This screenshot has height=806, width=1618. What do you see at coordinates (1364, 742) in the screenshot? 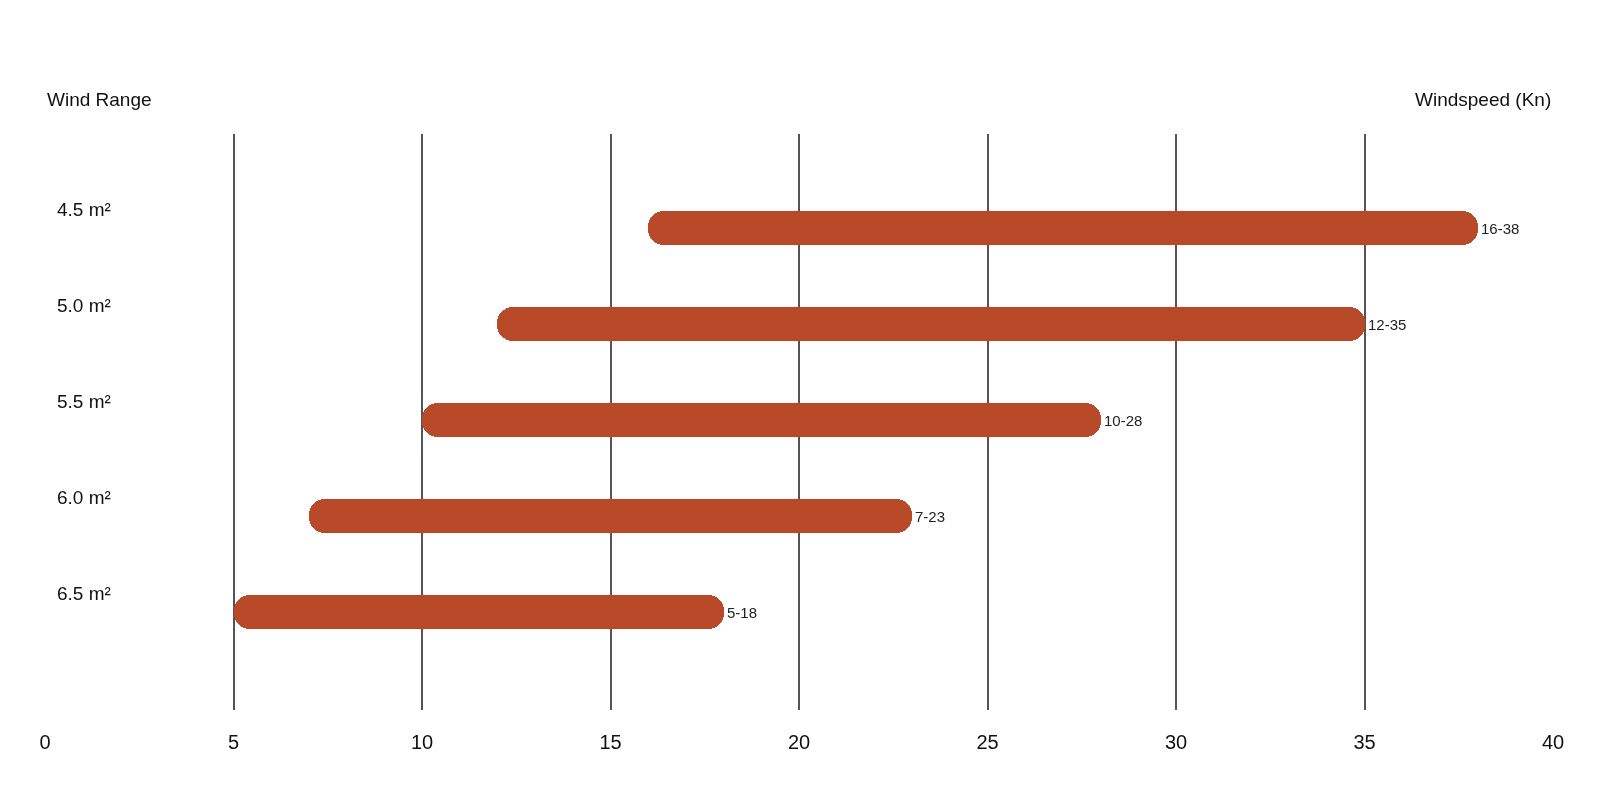
I see `x-tick-label: 35` at bounding box center [1364, 742].